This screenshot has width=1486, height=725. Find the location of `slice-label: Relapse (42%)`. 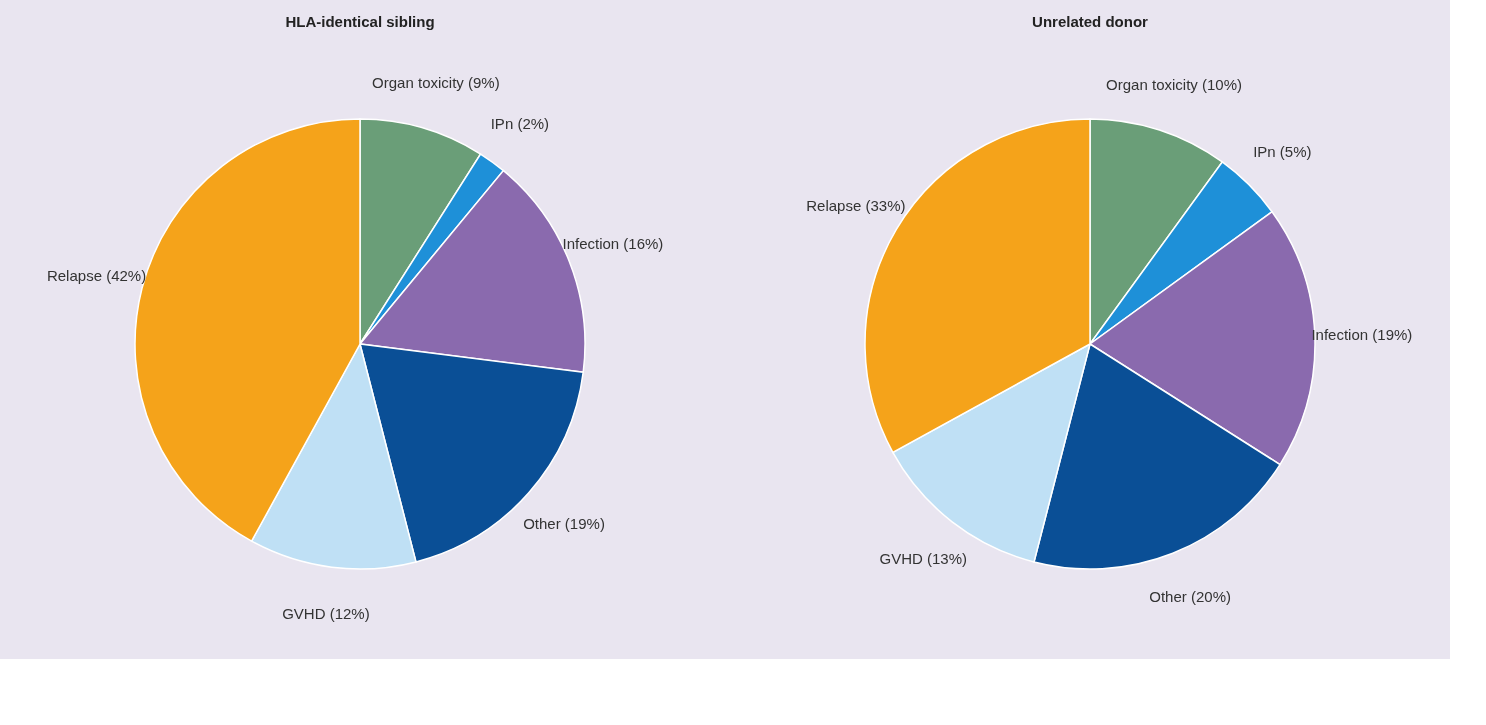

slice-label: Relapse (42%) is located at coordinates (96, 276).